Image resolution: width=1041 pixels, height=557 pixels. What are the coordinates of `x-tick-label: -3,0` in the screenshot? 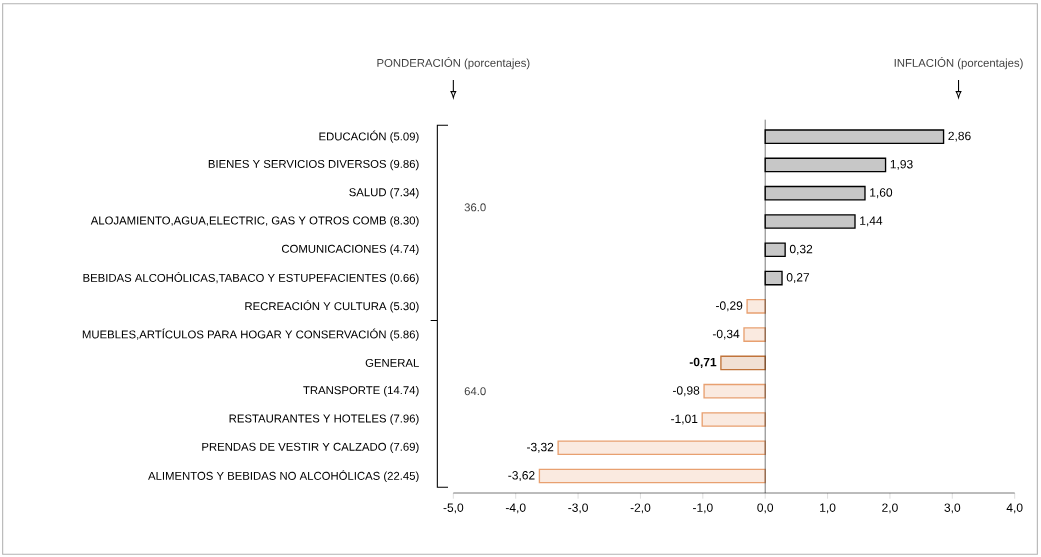 It's located at (578, 508).